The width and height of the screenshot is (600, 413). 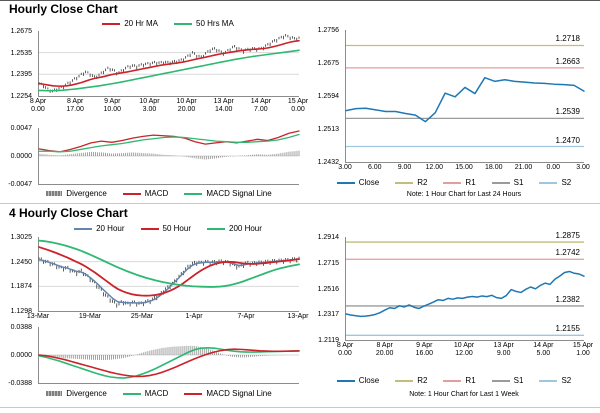 I want to click on y-tick-label: 1.2450, so click(x=21, y=262).